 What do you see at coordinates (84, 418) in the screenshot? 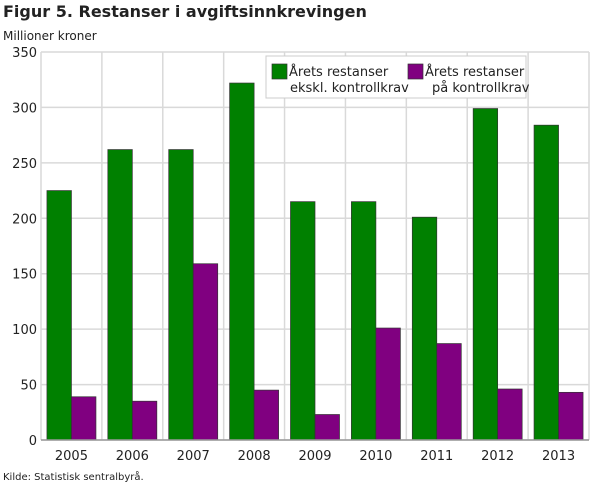
I see `bar-kontrollkrav-2005` at bounding box center [84, 418].